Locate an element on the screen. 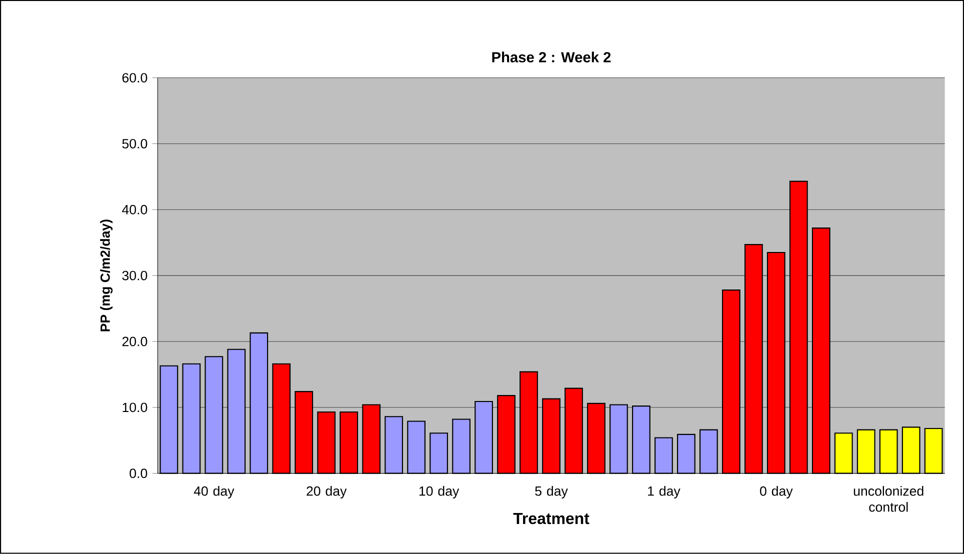  y-tick-label: 40.0 is located at coordinates (135, 209).